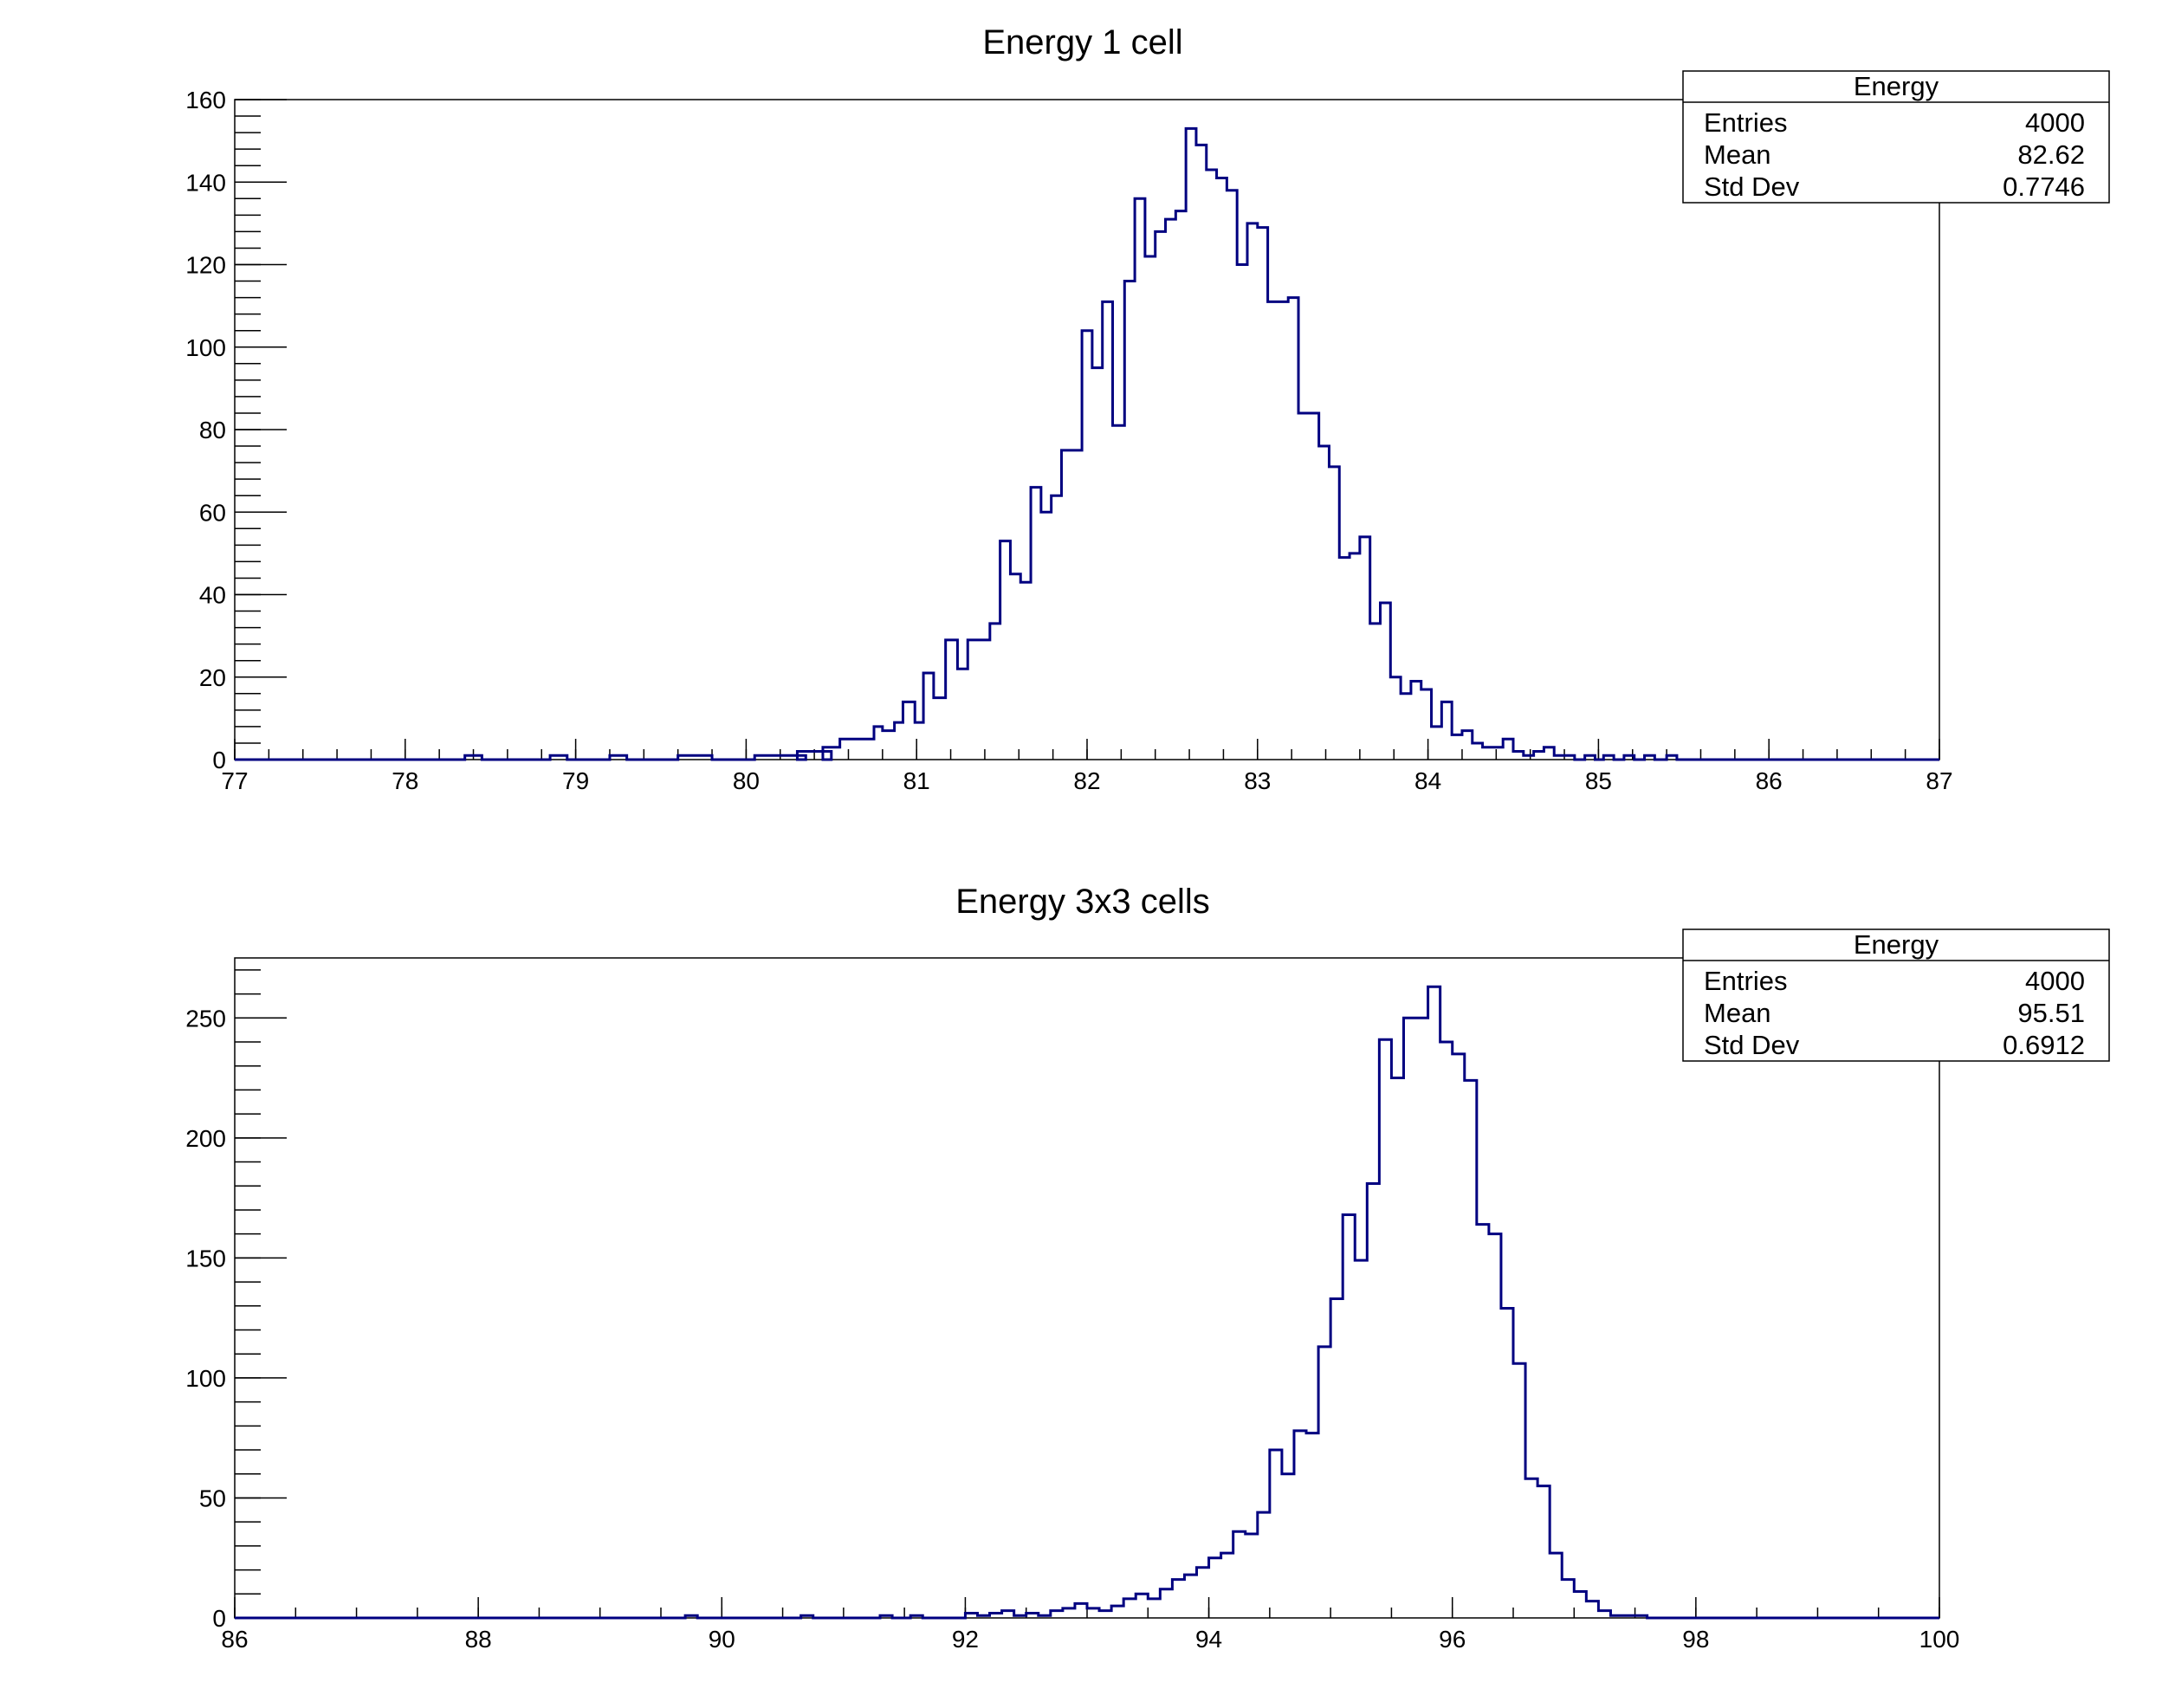 The image size is (2162, 1708). Describe the element at coordinates (212, 1498) in the screenshot. I see `y-tick-label: 50` at that location.